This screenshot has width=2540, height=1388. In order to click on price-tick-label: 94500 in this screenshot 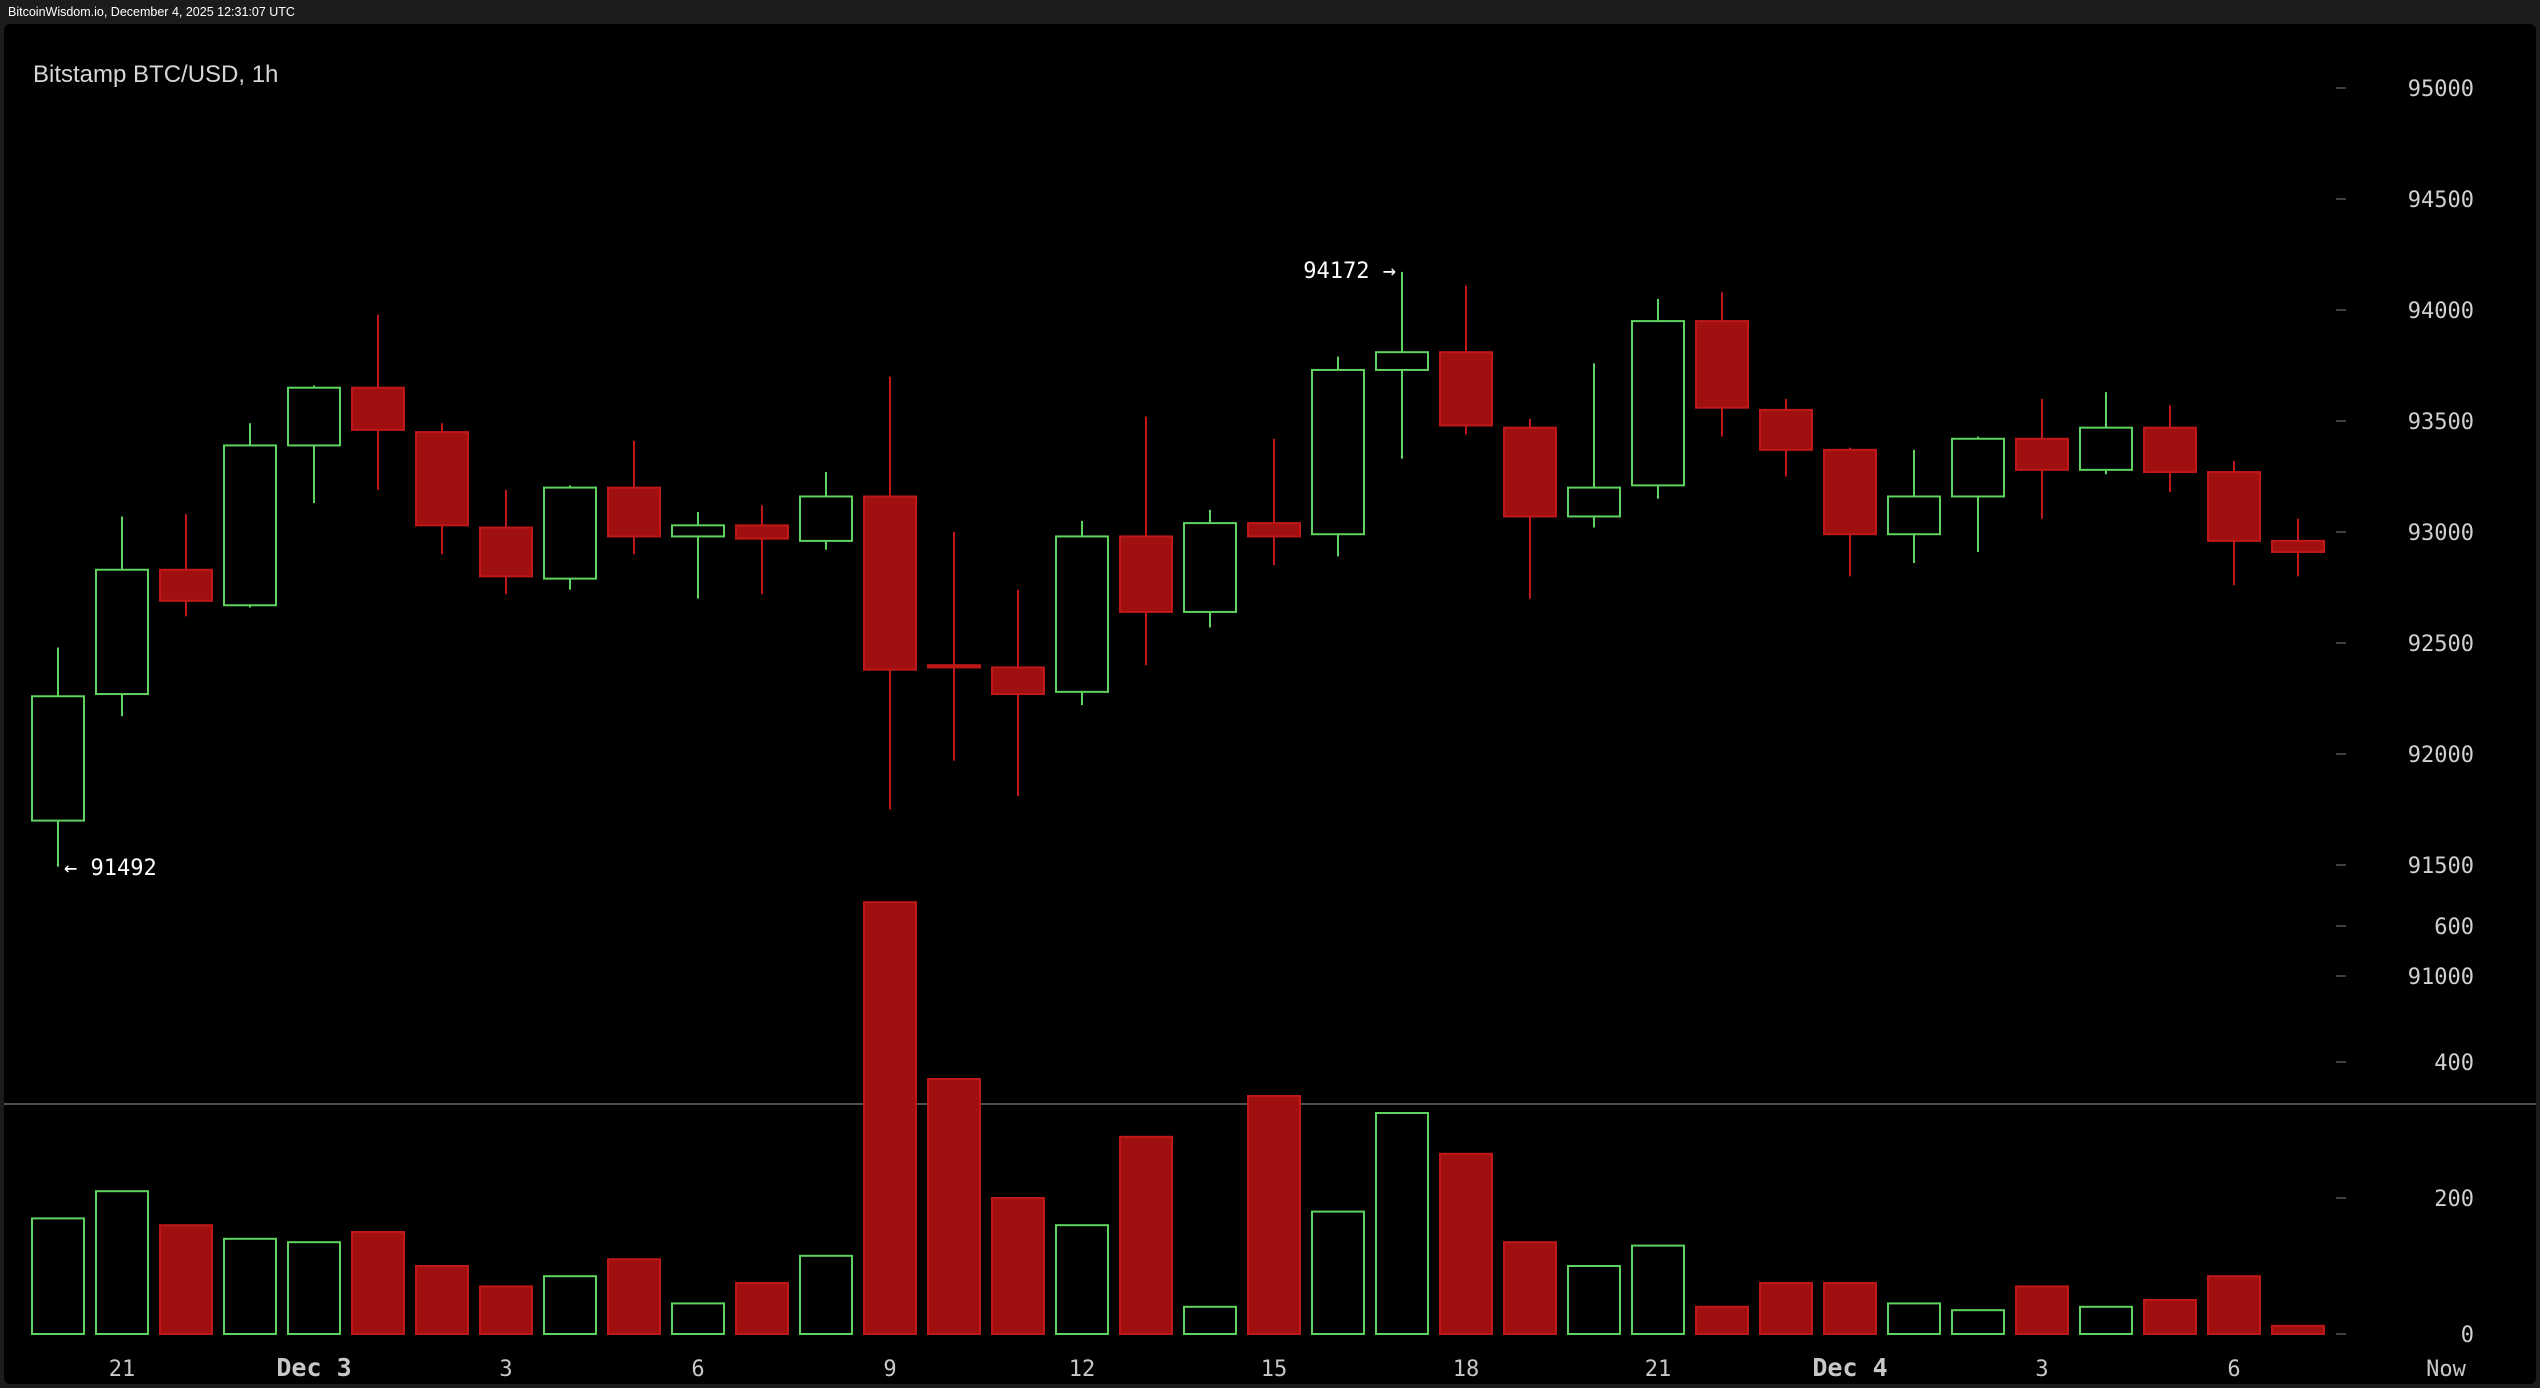, I will do `click(2441, 200)`.